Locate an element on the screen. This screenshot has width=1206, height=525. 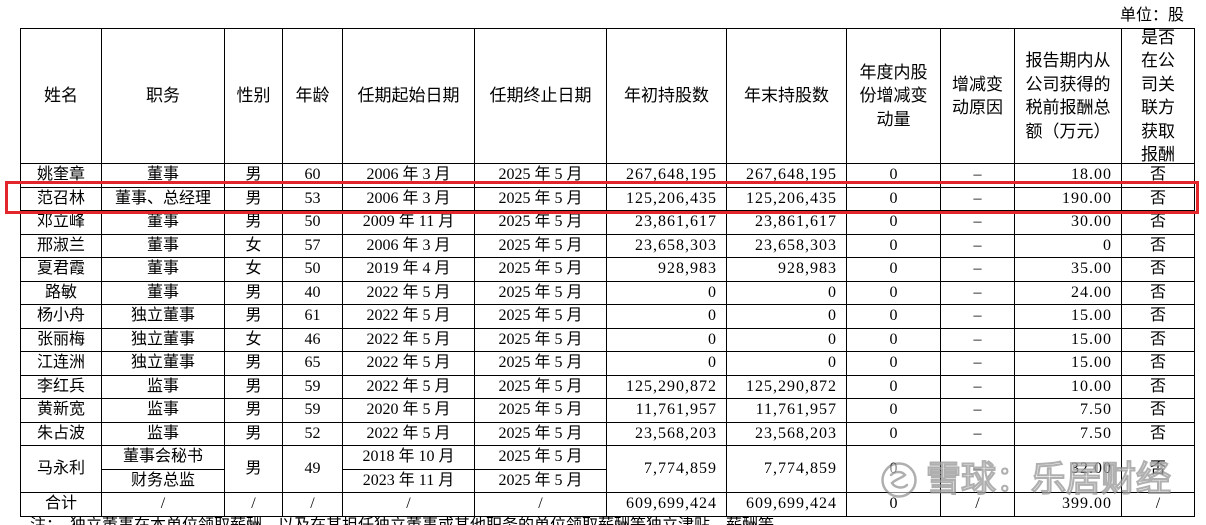
cell-position: 董事 is located at coordinates (163, 270).